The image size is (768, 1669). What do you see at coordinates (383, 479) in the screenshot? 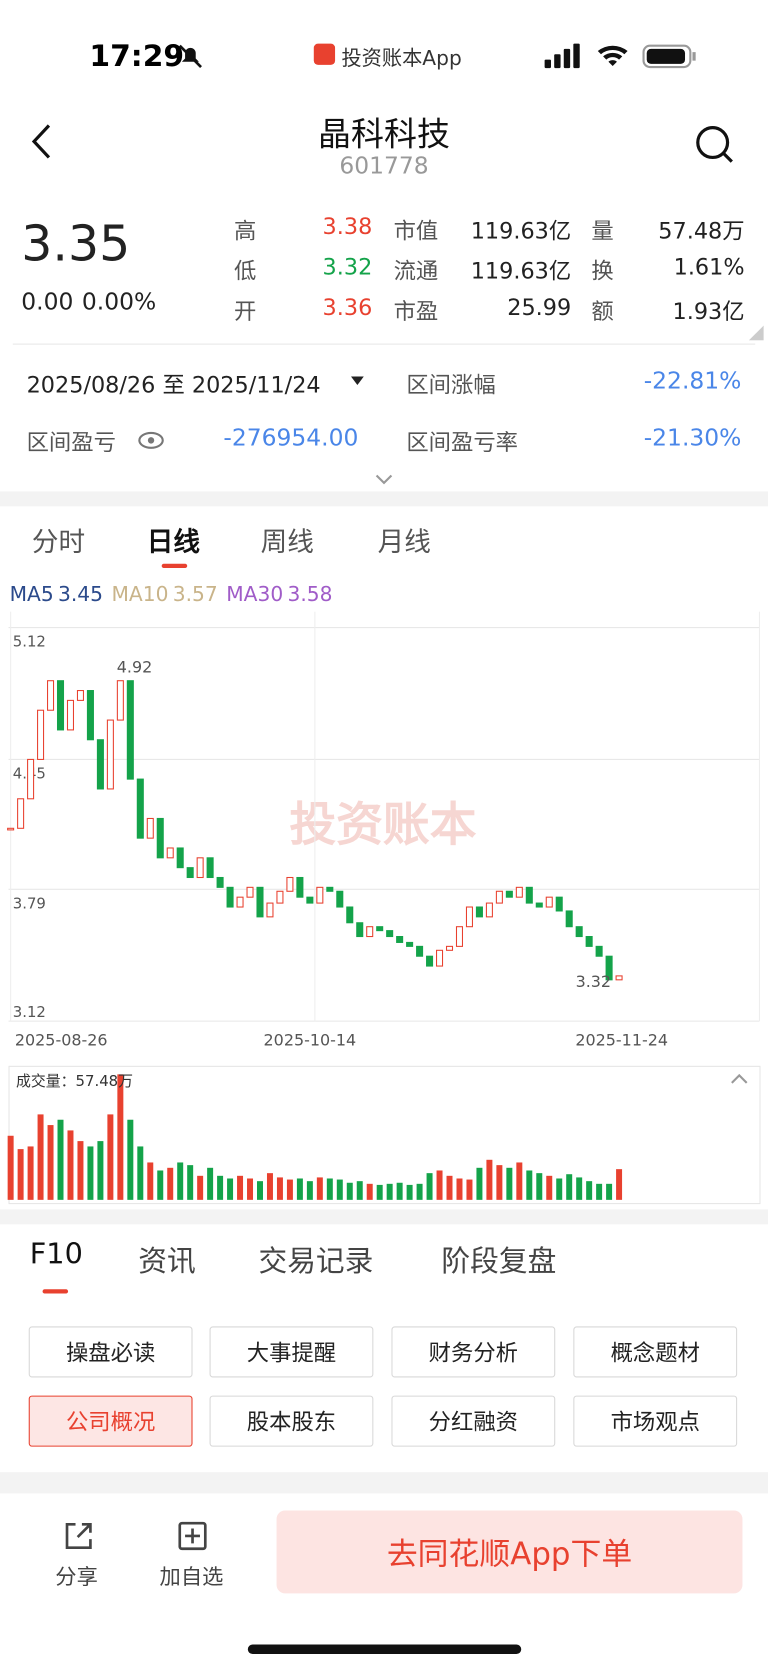
I see `expand-arrow` at bounding box center [383, 479].